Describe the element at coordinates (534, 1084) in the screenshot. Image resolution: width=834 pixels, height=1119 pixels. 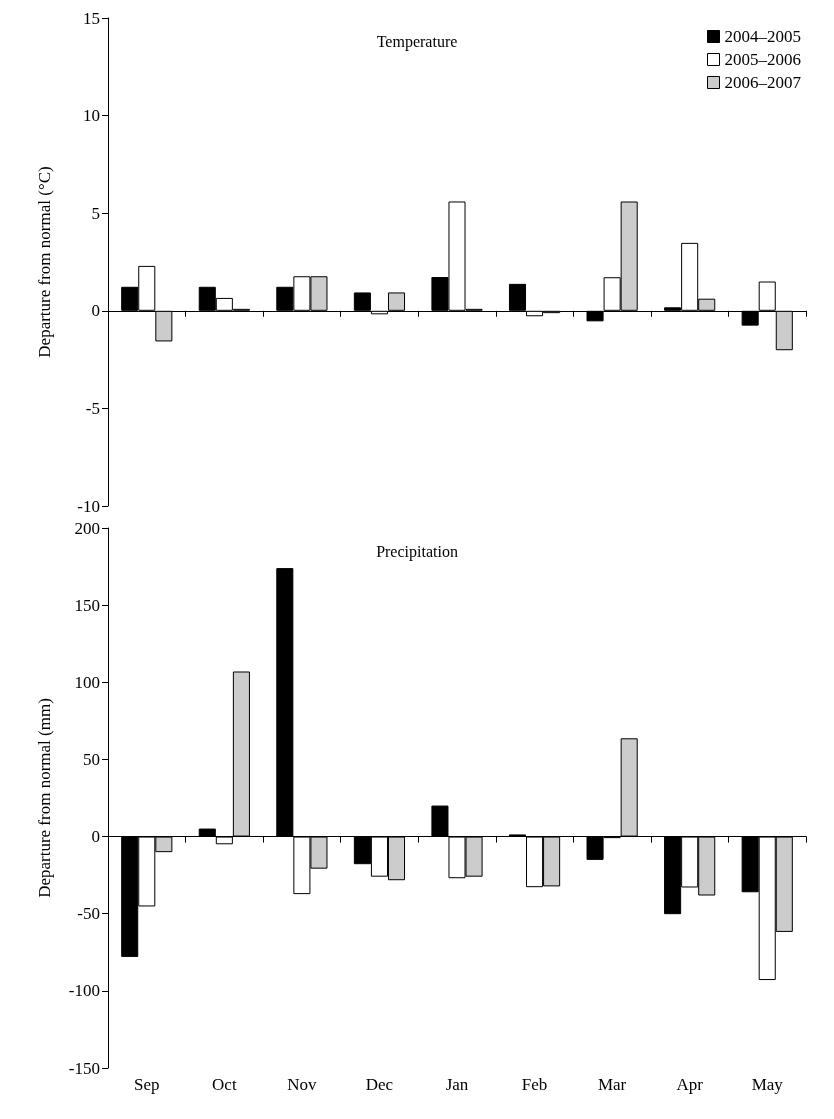
I see `x-tick-label: Feb` at that location.